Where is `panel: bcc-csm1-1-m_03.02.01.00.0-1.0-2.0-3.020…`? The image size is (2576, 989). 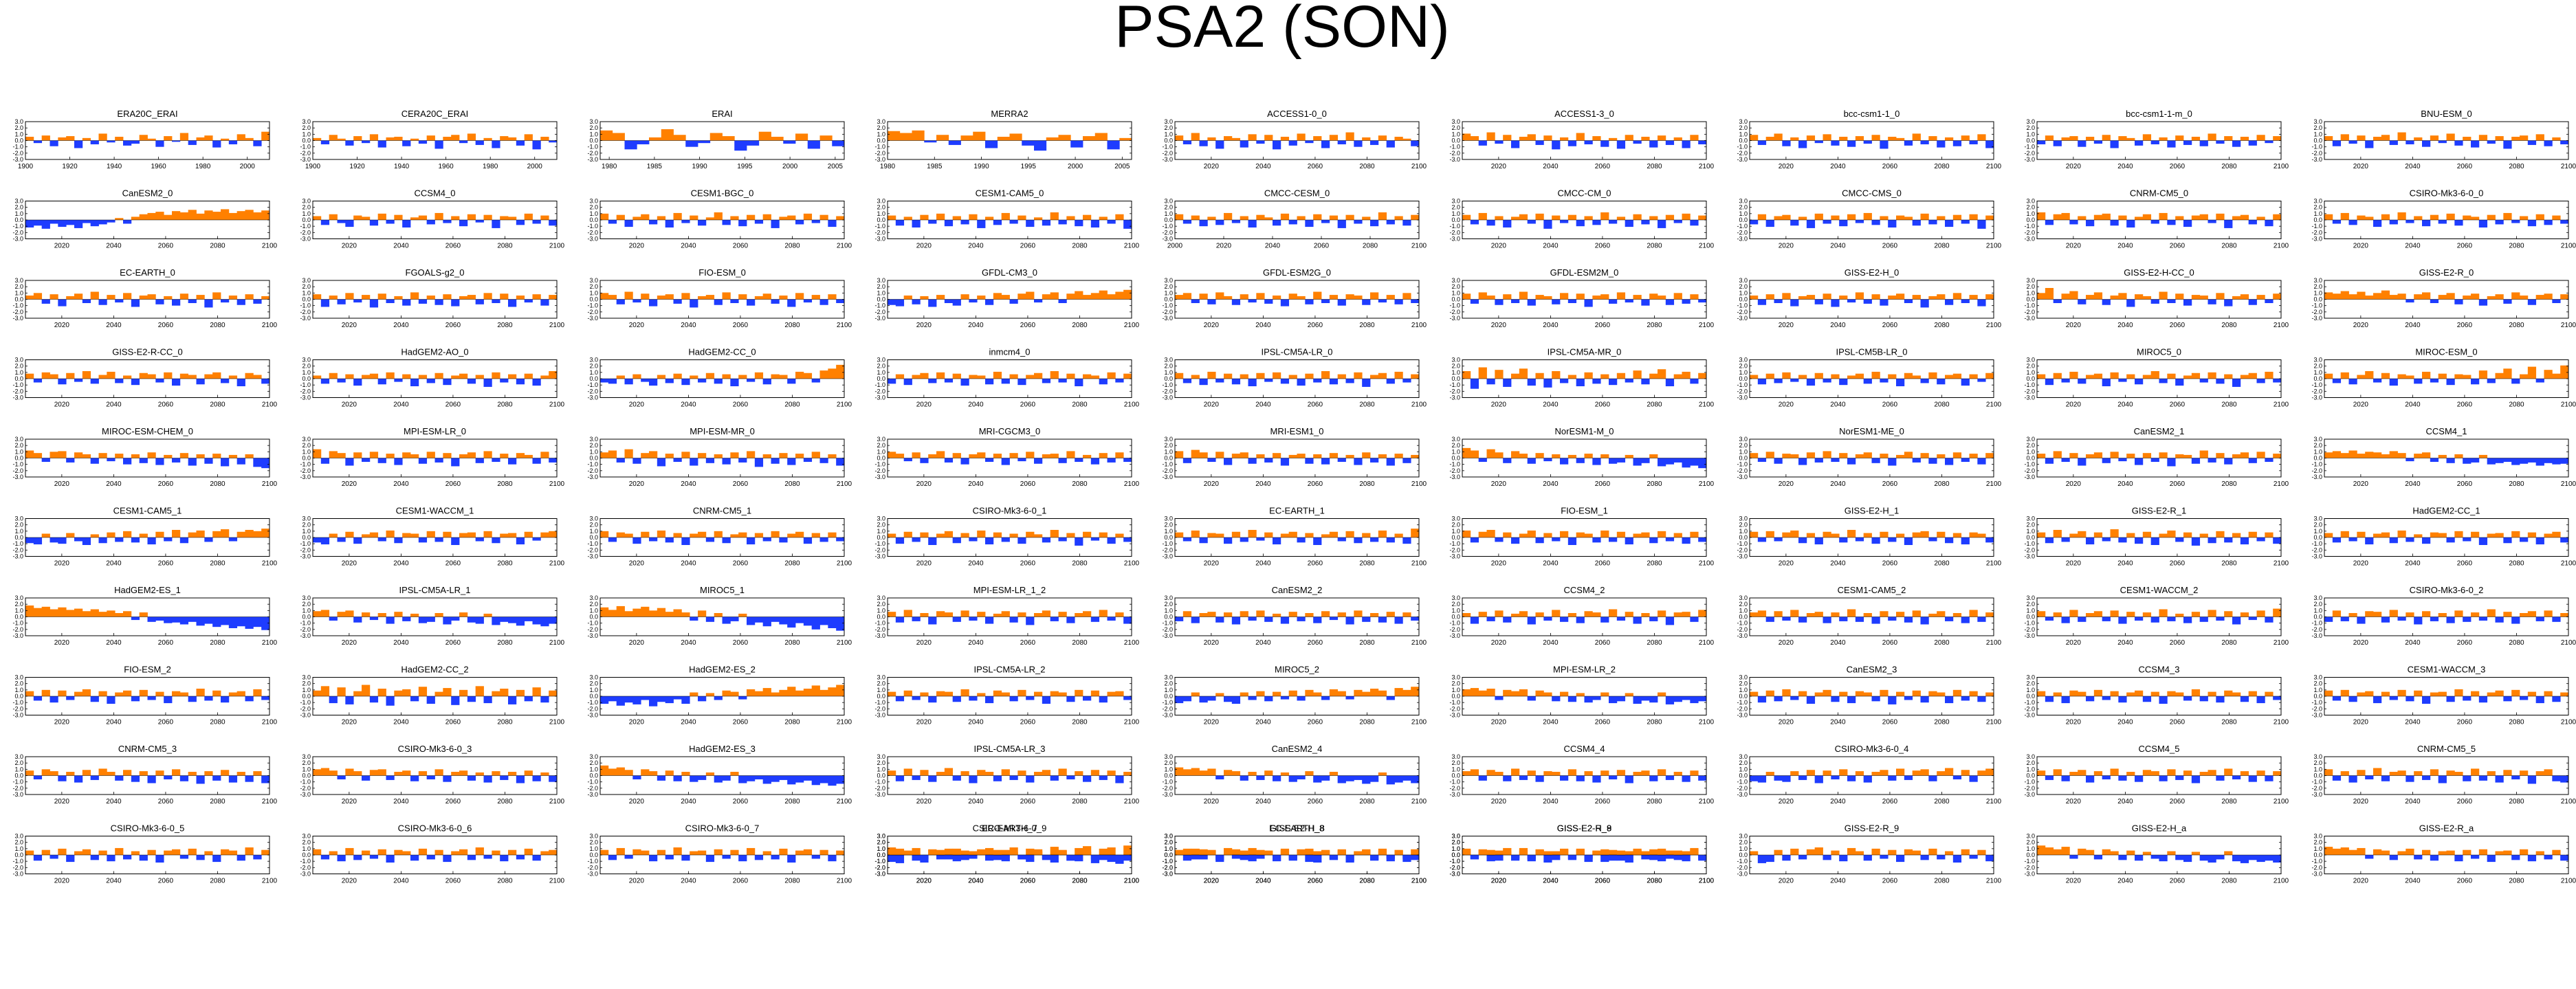 panel: bcc-csm1-1-m_03.02.01.00.0-1.0-2.0-3.020… is located at coordinates (2156, 140).